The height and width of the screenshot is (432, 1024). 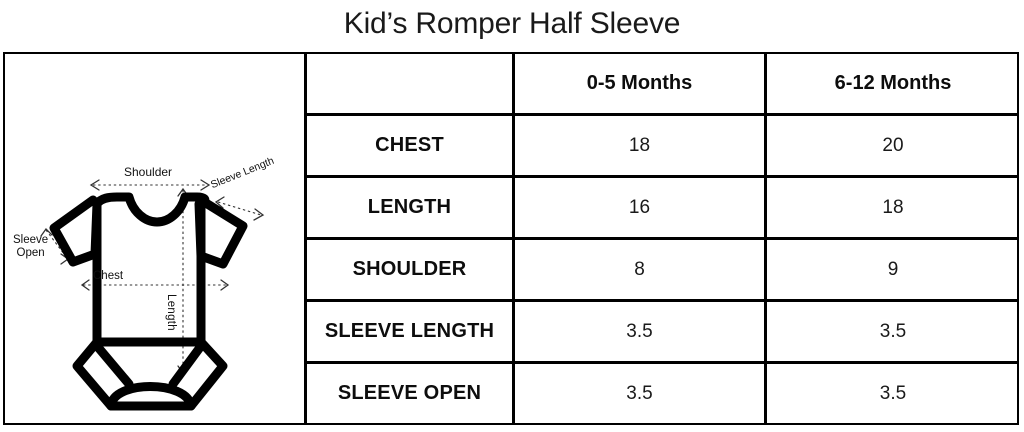 I want to click on row-label-sleeve-length: SLEEVE LENGTH, so click(x=411, y=331).